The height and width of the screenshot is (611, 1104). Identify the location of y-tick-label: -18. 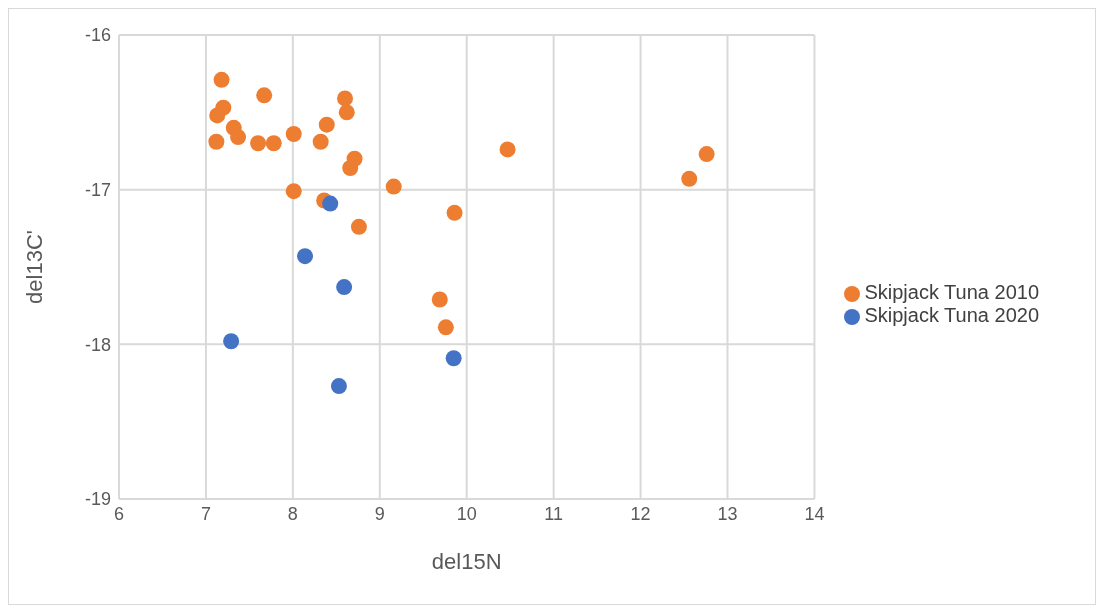
(97, 344).